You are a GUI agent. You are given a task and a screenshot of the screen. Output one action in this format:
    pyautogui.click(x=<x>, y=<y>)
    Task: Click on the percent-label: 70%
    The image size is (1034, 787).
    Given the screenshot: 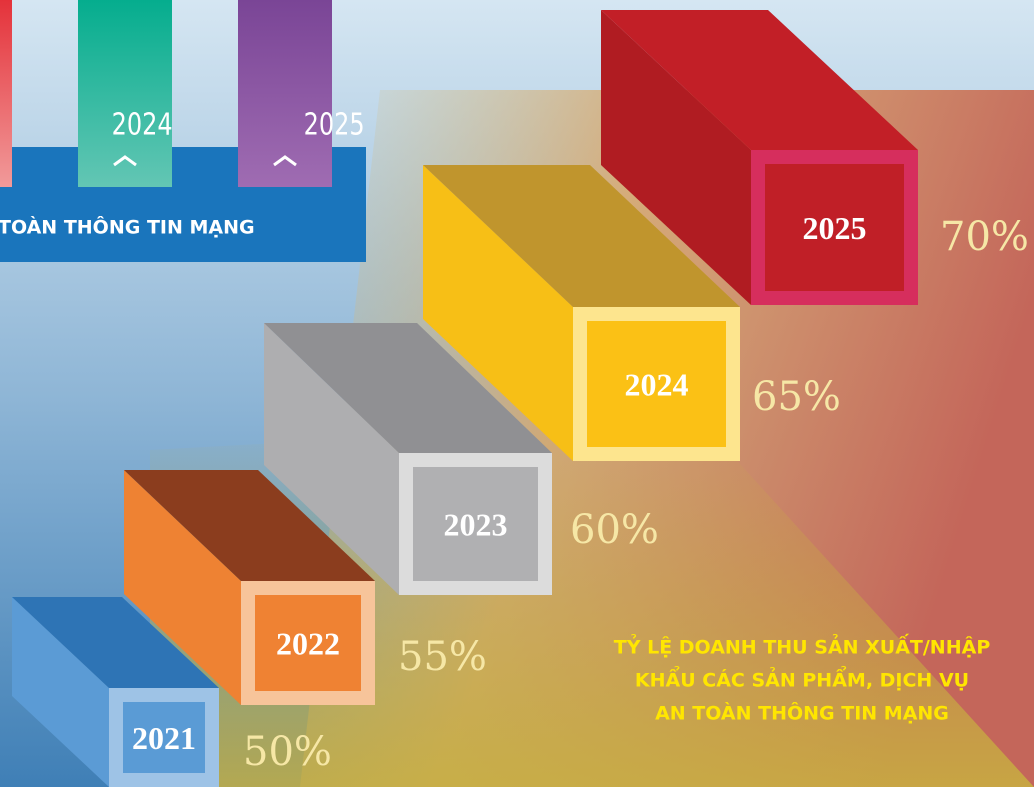 What is the action you would take?
    pyautogui.click(x=984, y=237)
    